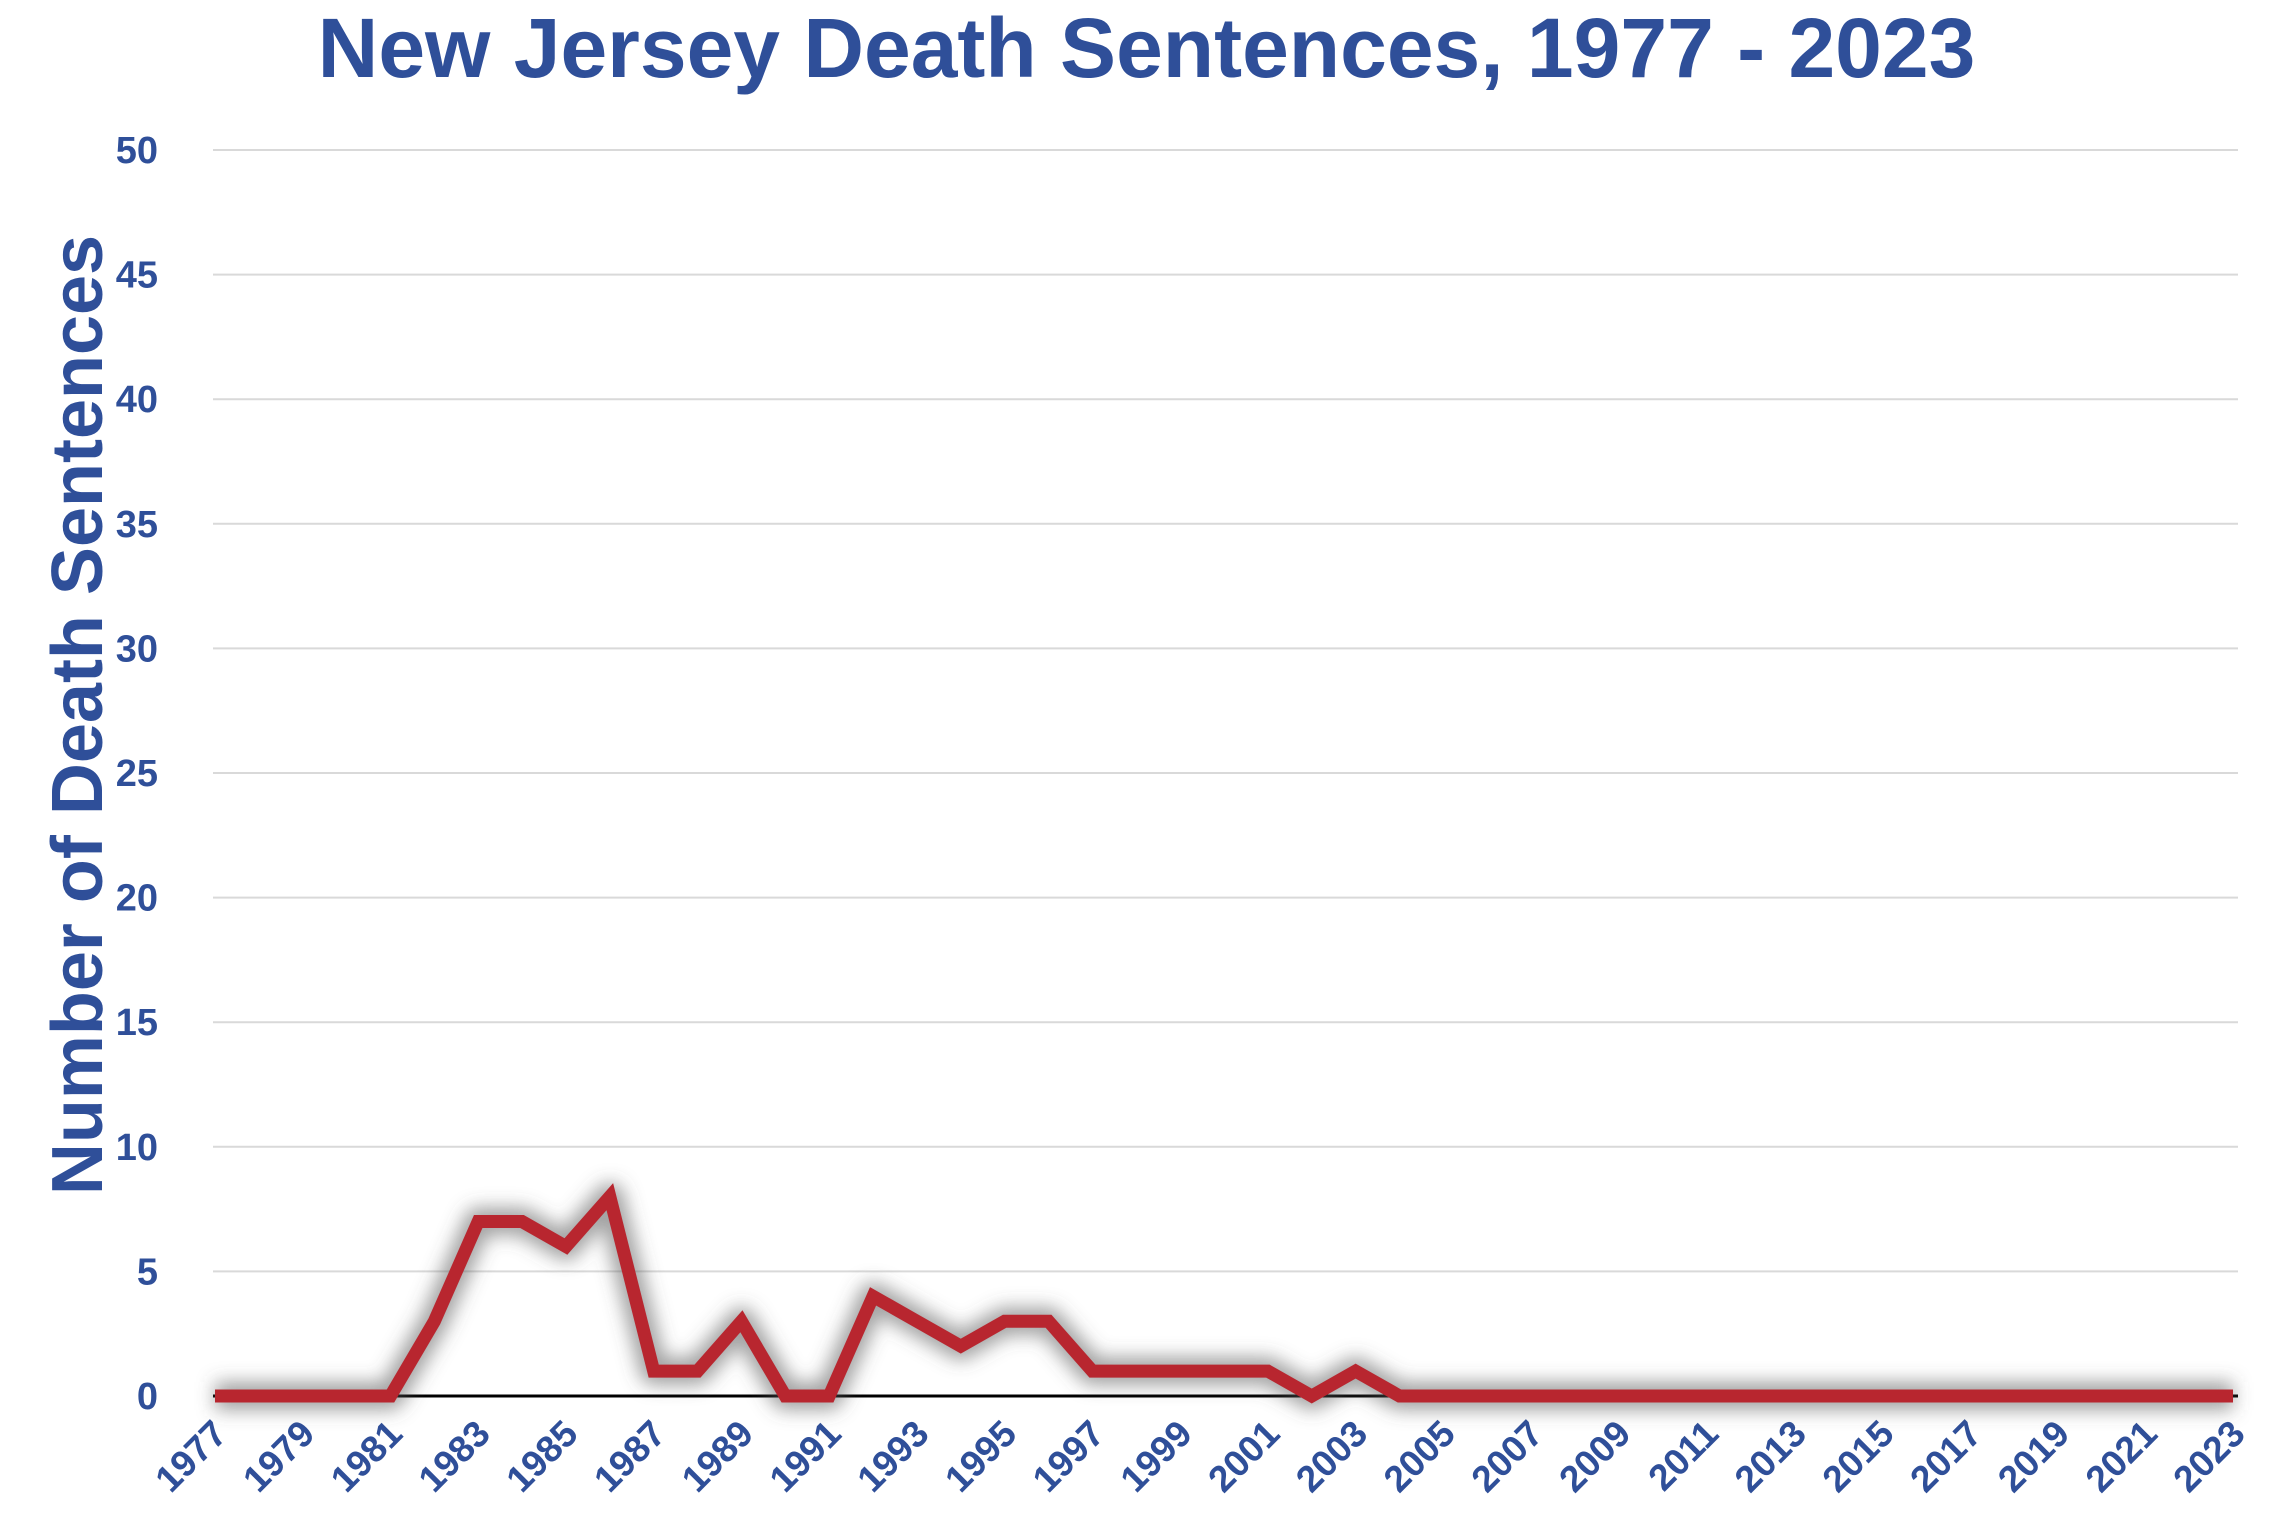 This screenshot has width=2293, height=1519. Describe the element at coordinates (2208, 1456) in the screenshot. I see `x-tick-label-2023: 2023` at that location.